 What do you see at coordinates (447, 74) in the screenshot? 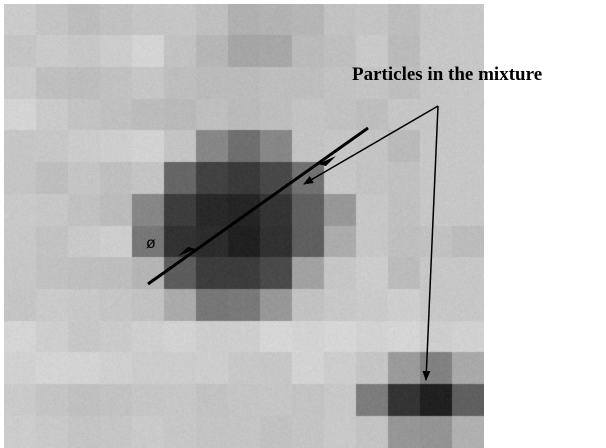
I see `particles-label: Particles in the mixture` at bounding box center [447, 74].